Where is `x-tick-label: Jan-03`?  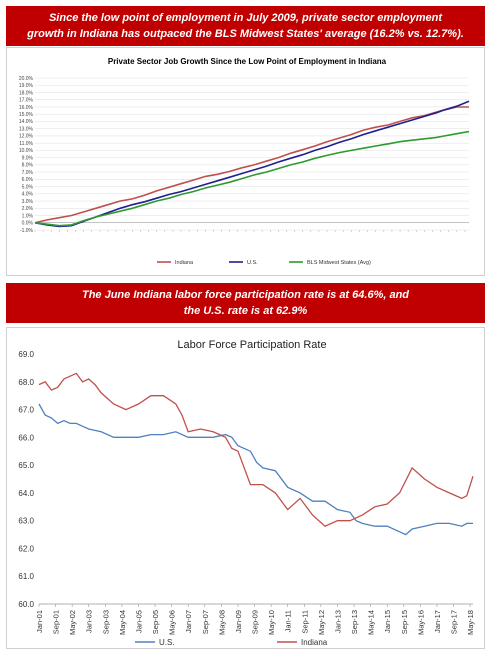
x-tick-label: Jan-03 is located at coordinates (89, 621).